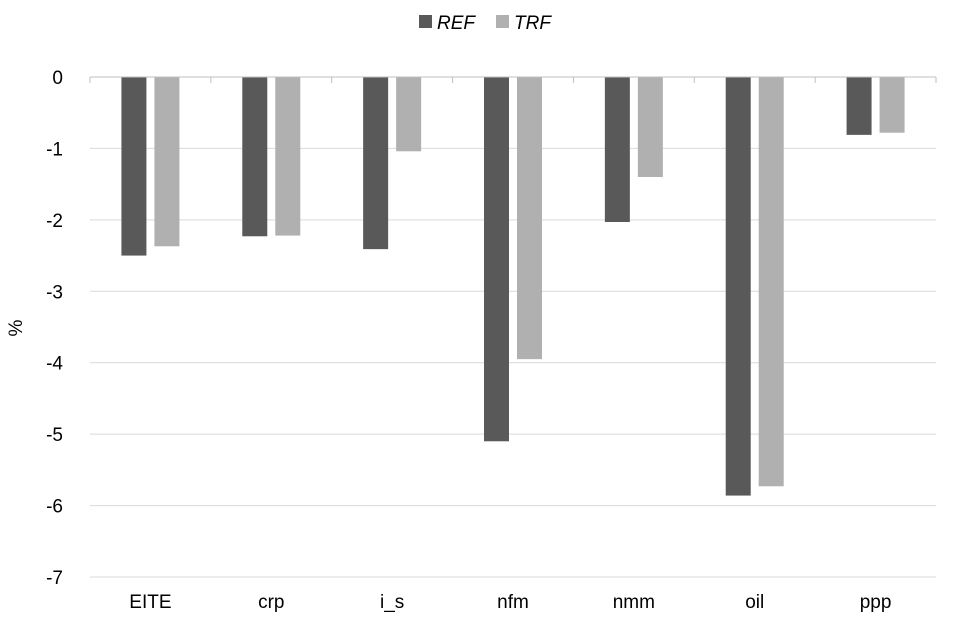 This screenshot has width=955, height=625. What do you see at coordinates (754, 602) in the screenshot?
I see `x-tick-label: oil` at bounding box center [754, 602].